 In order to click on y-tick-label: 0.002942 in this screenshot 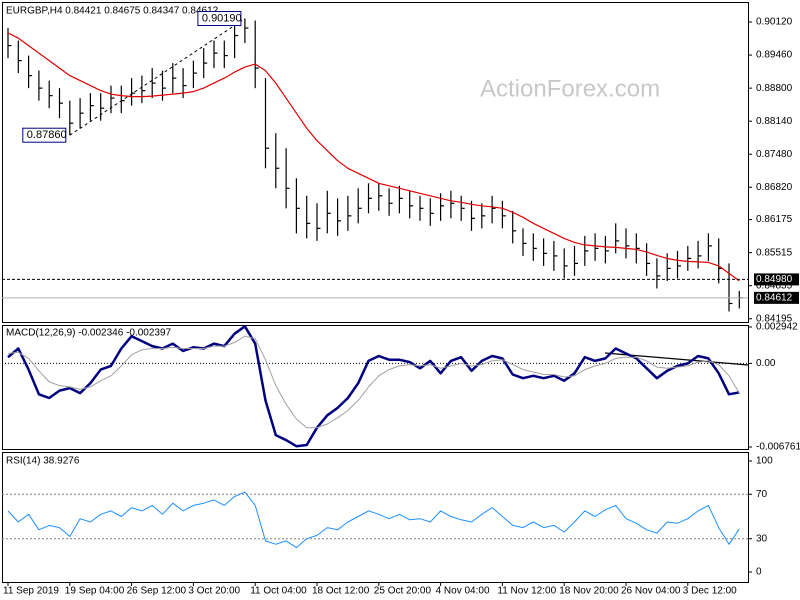, I will do `click(777, 327)`.